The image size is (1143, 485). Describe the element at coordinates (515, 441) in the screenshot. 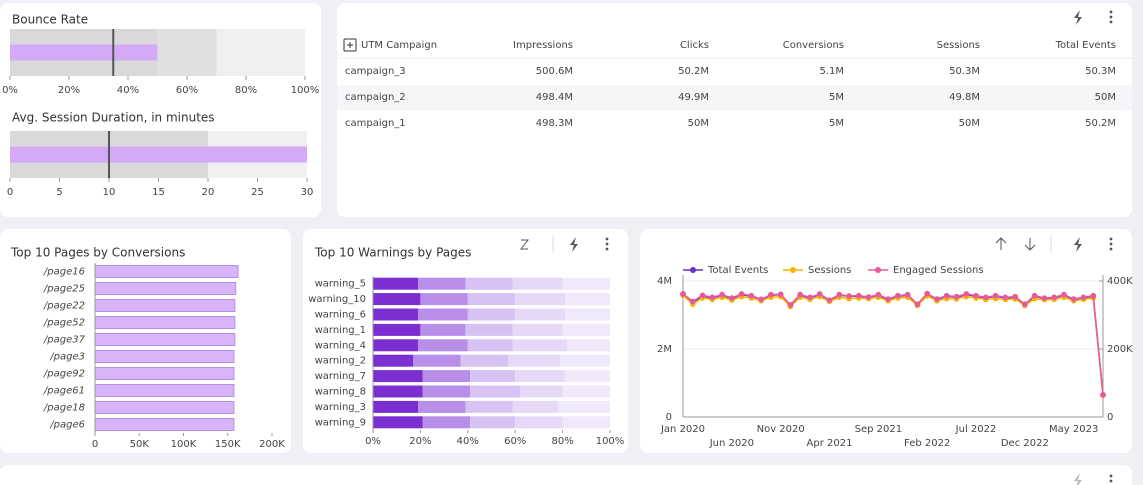

I see `x-tick-label: 60%` at that location.